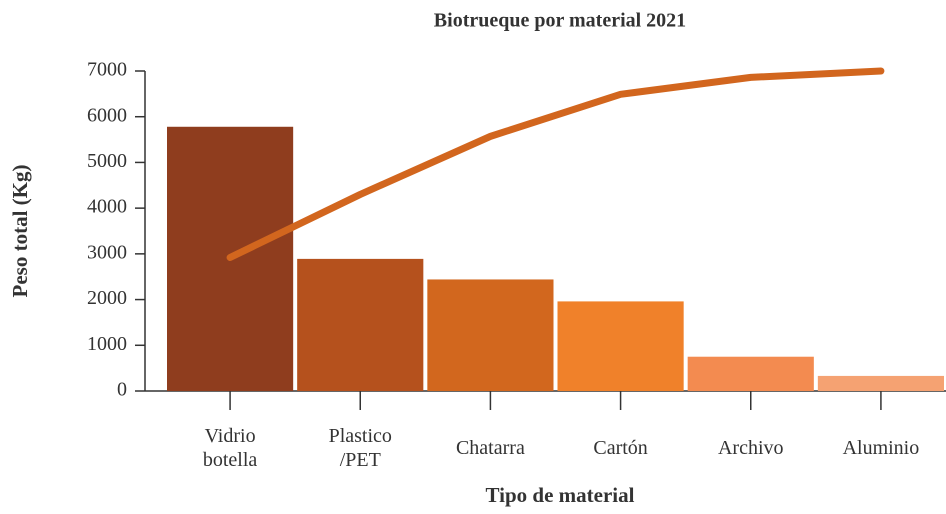 The width and height of the screenshot is (946, 514). What do you see at coordinates (107, 298) in the screenshot?
I see `y-tick-label: 2000` at bounding box center [107, 298].